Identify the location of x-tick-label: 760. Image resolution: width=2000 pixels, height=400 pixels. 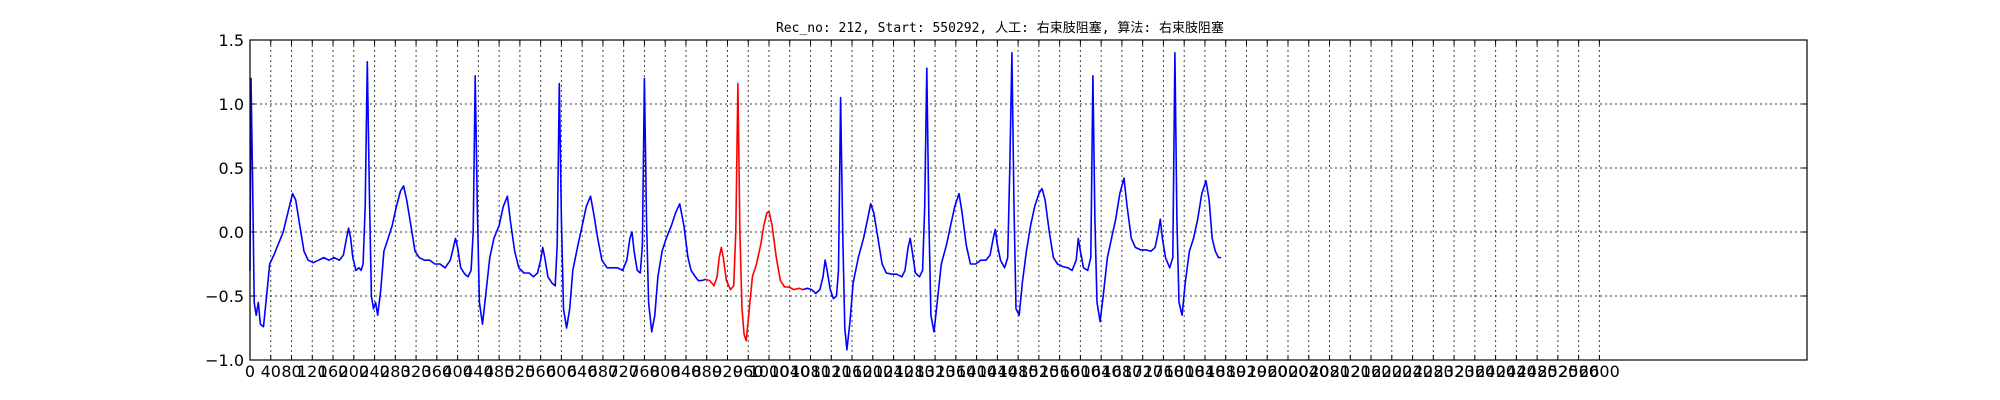
(644, 371).